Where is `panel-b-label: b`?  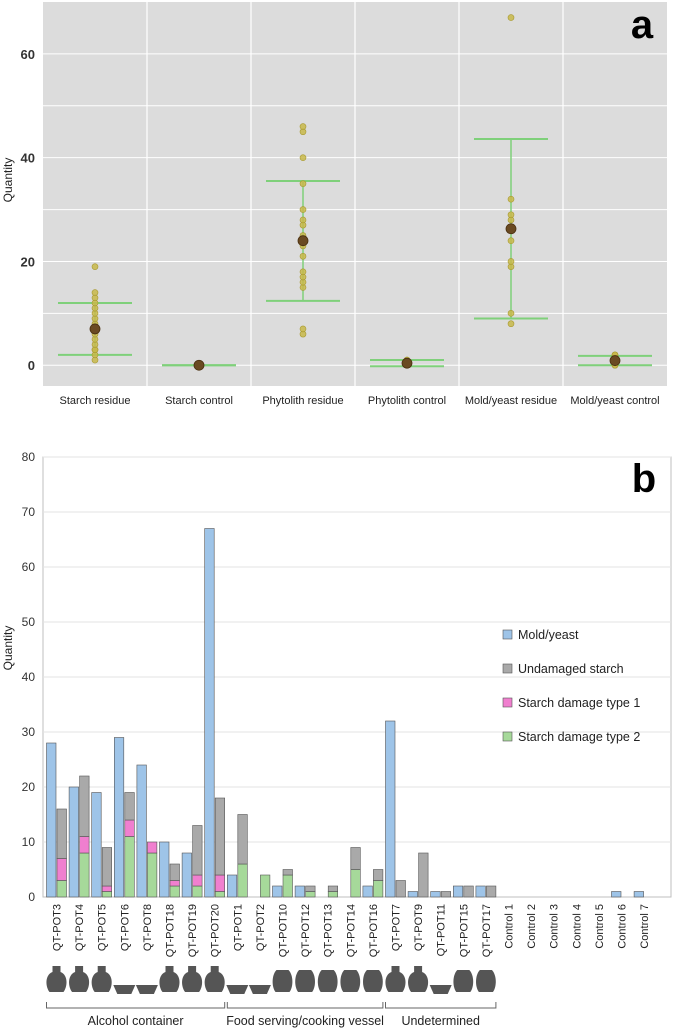
panel-b-label: b is located at coordinates (644, 479).